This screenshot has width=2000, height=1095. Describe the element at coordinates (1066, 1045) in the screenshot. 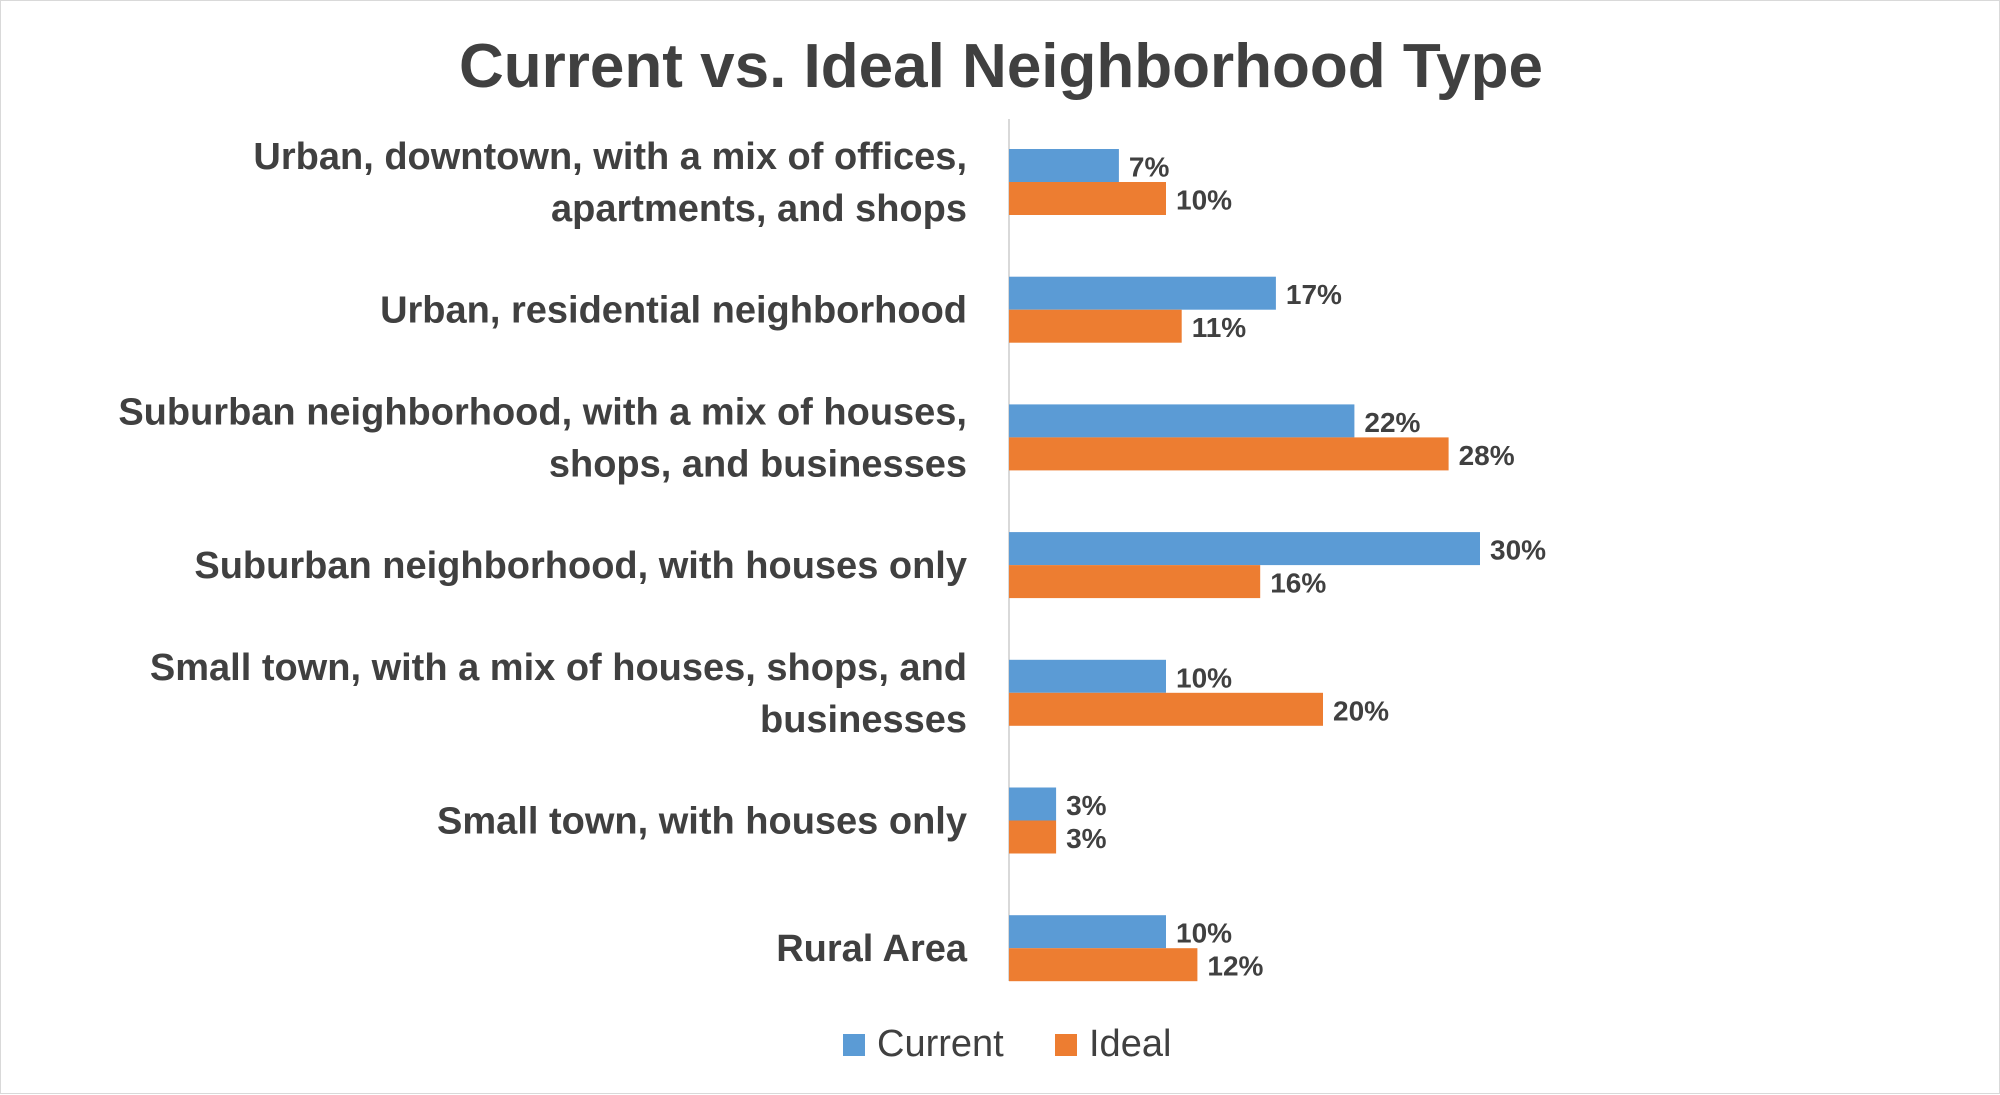

I see `ideal` at that location.